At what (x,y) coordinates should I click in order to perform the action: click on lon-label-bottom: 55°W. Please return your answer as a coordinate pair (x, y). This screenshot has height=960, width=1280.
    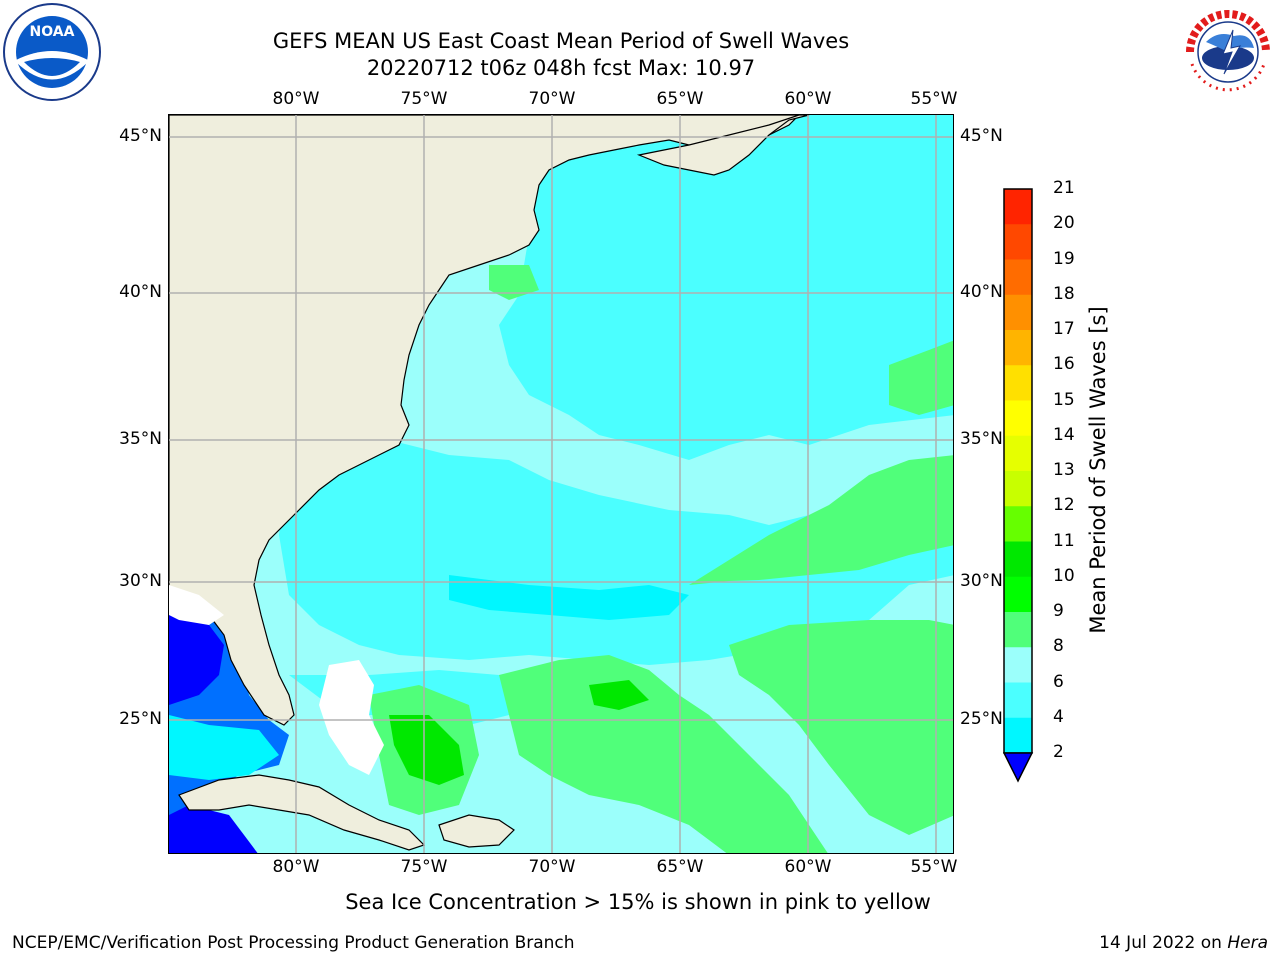
    Looking at the image, I should click on (934, 867).